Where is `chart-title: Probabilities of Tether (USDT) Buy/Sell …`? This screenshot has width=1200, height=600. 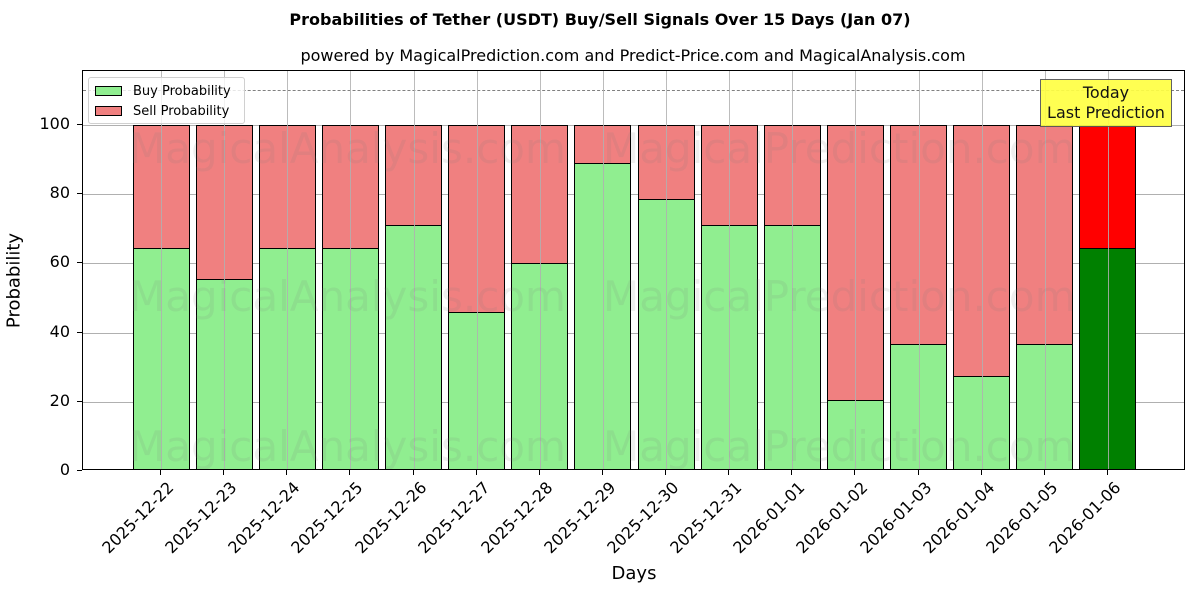
chart-title: Probabilities of Tether (USDT) Buy/Sell … is located at coordinates (600, 19).